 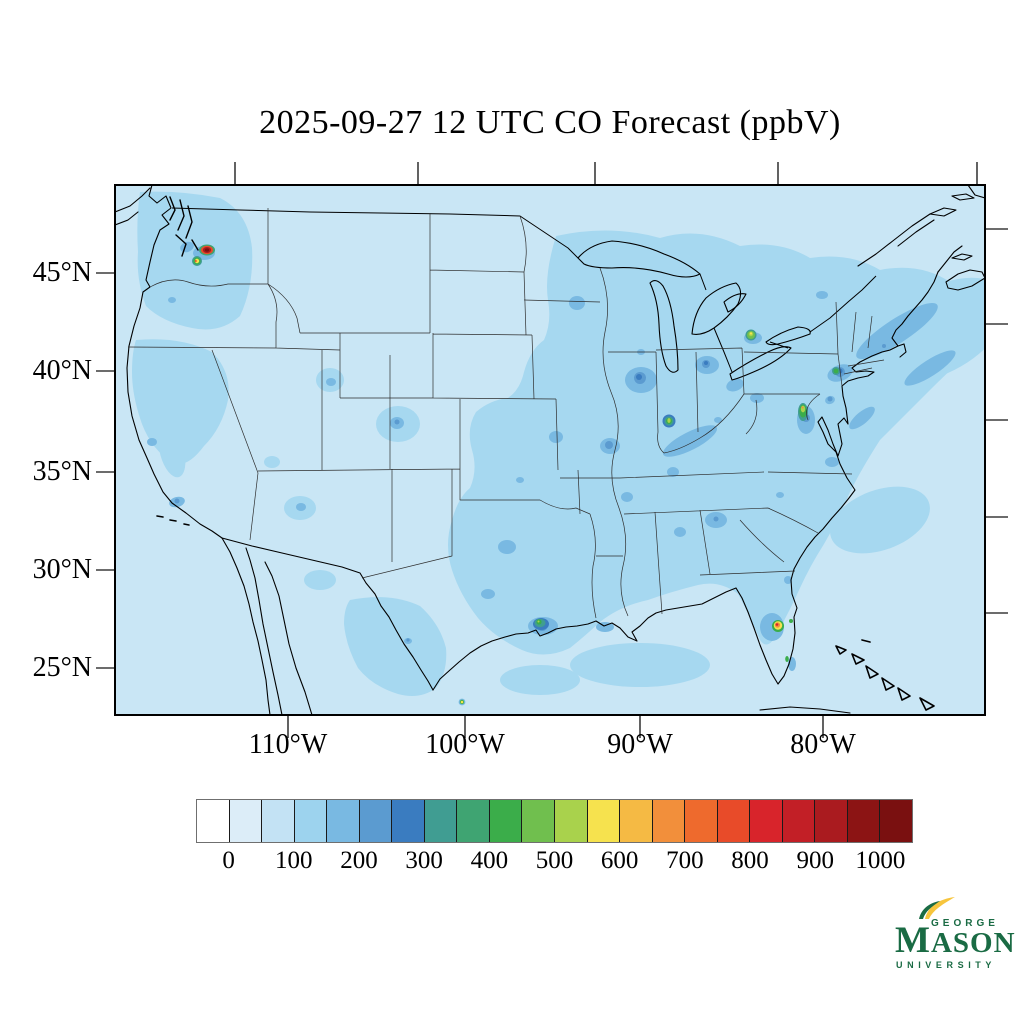 I want to click on lon-tick-label-110w: 110°W, so click(x=288, y=744).